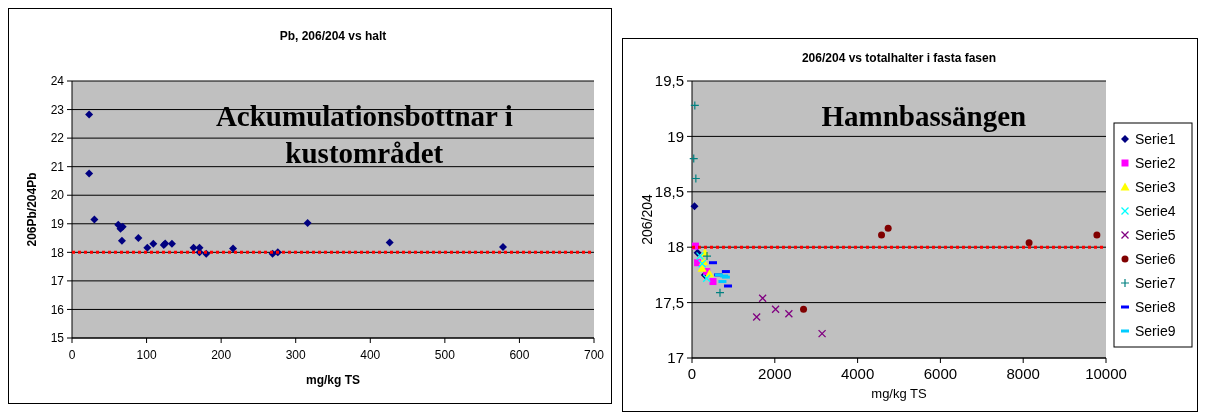 This screenshot has width=1207, height=412. I want to click on x-tick-label: 600, so click(519, 355).